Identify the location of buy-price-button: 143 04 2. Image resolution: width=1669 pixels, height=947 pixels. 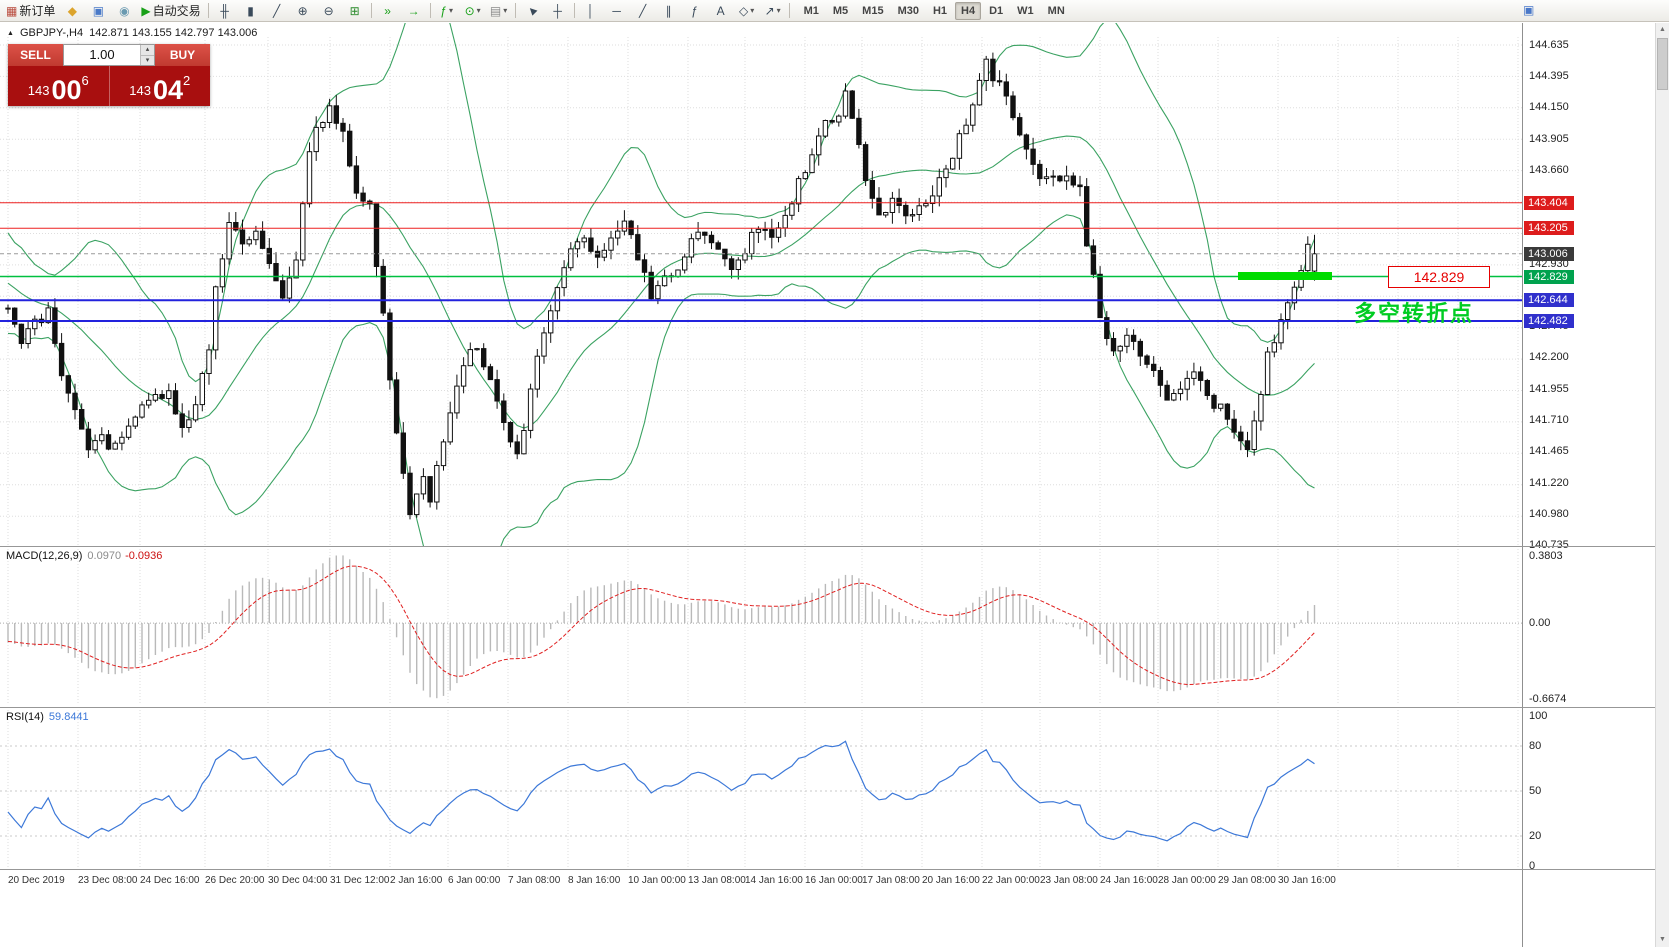
(160, 86).